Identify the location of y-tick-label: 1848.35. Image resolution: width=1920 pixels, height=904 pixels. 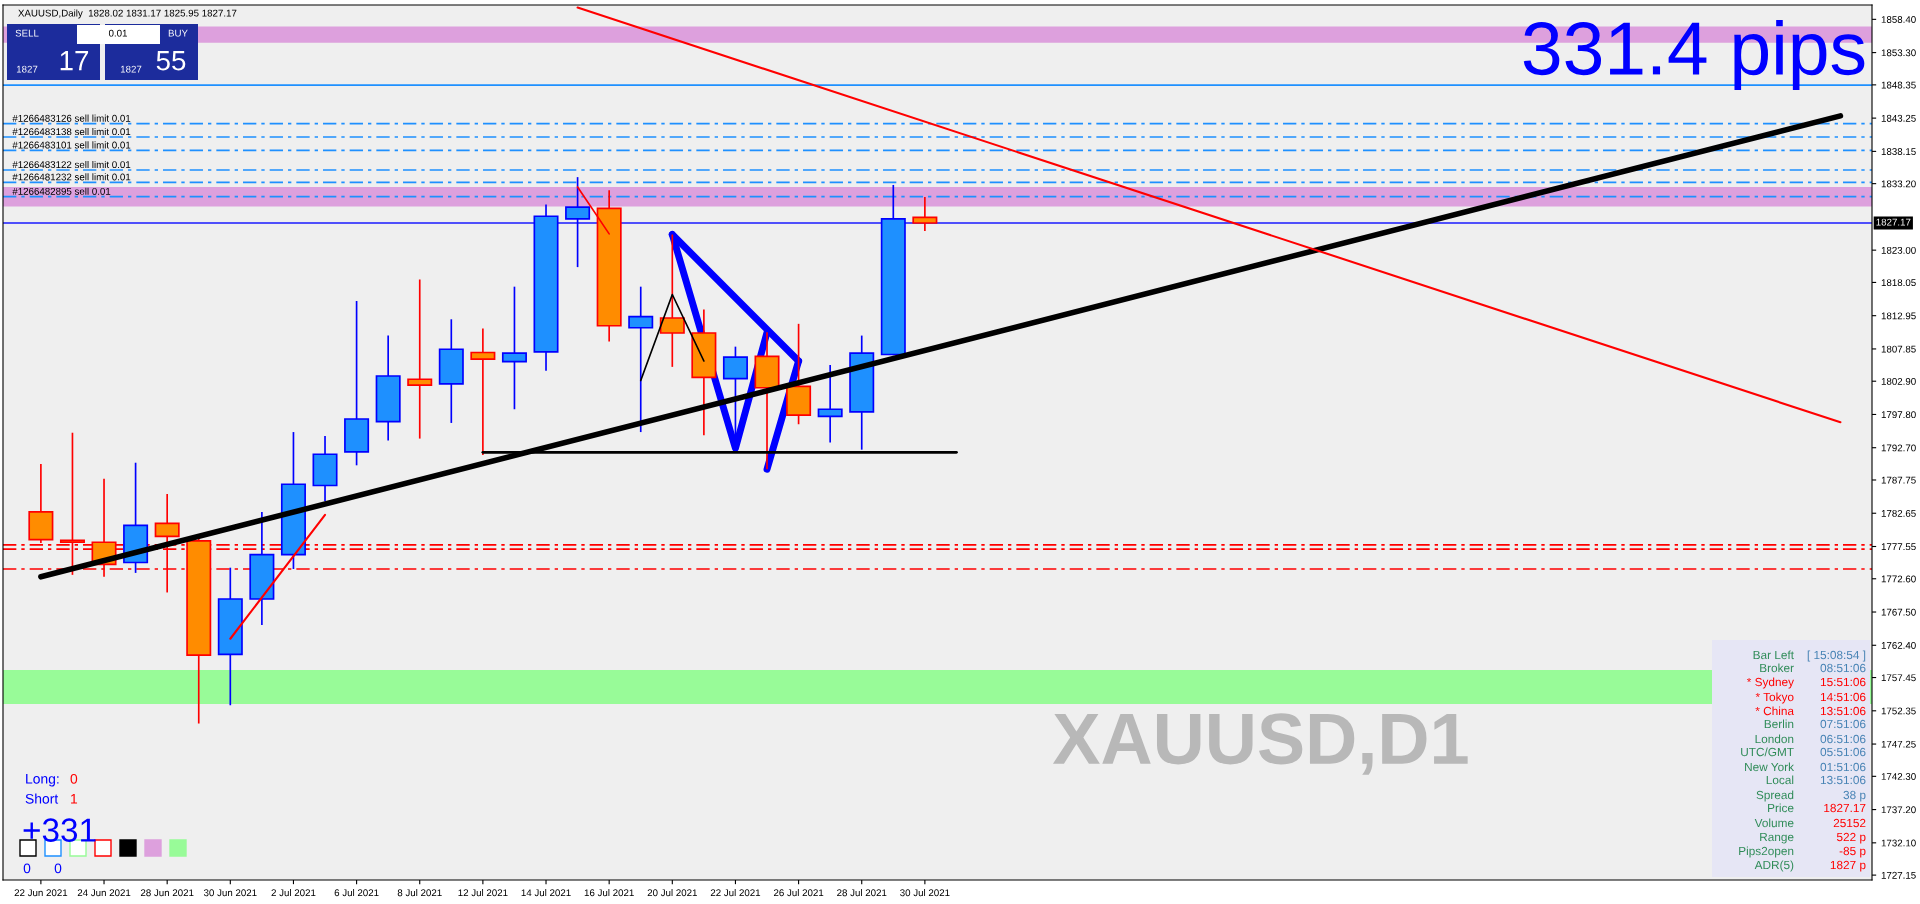
(1898, 85).